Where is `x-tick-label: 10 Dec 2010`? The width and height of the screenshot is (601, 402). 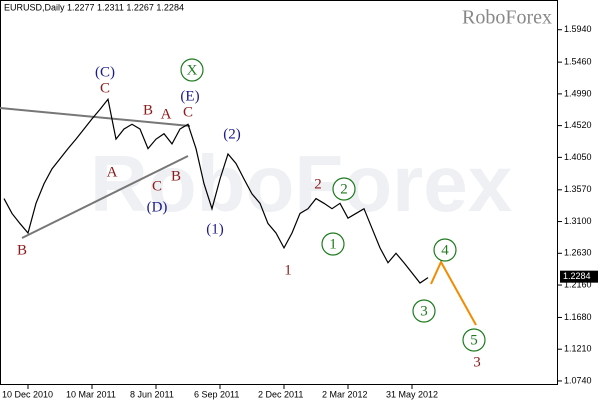
x-tick-label: 10 Dec 2010 is located at coordinates (27, 394).